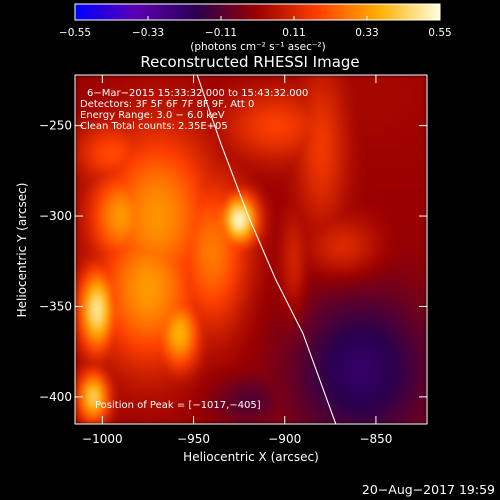 The image size is (500, 500). I want to click on y-tick-label: −350, so click(55, 306).